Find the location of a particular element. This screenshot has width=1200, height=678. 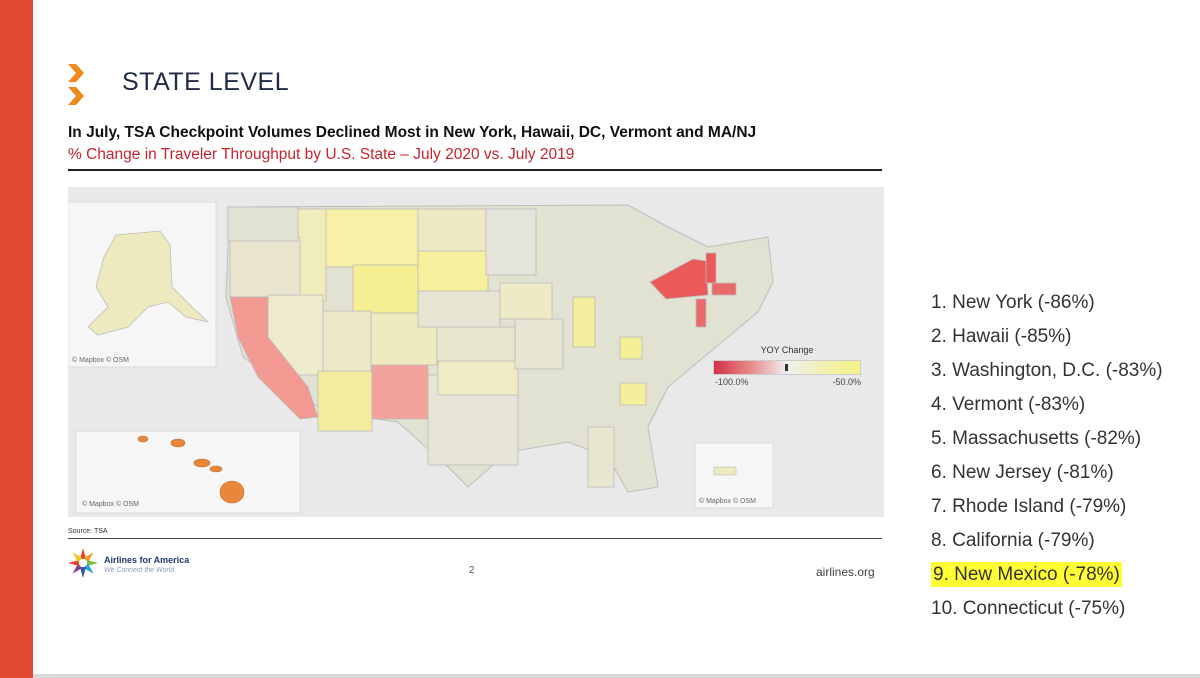

map-legend: YOY Change -100.0% -50.0% is located at coordinates (788, 368).